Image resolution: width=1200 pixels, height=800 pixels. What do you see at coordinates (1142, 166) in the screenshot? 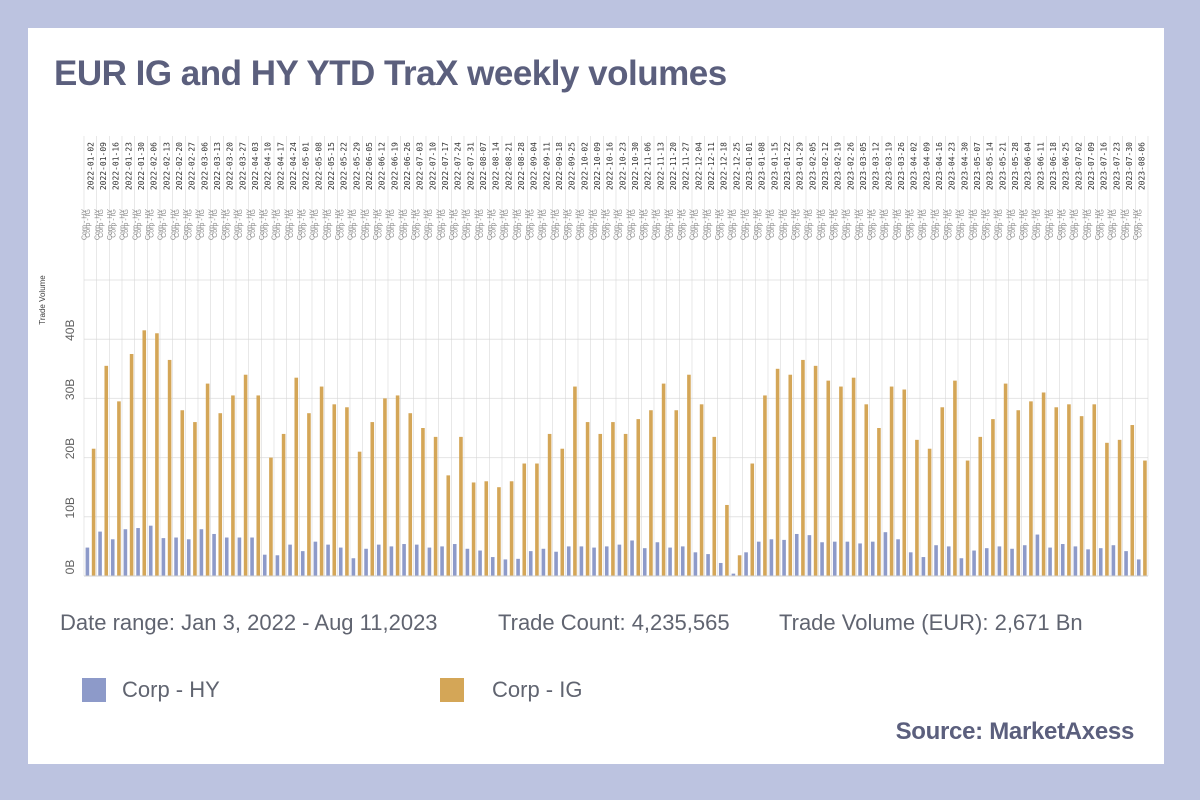
I see `x-tick-label: 2023-08-06` at bounding box center [1142, 166].